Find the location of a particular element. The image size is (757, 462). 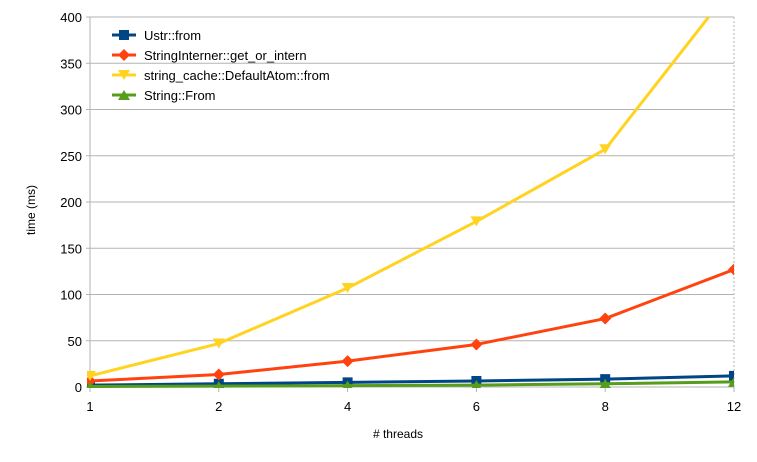

legend-entry: StringInterner::get_or_intern is located at coordinates (209, 55).